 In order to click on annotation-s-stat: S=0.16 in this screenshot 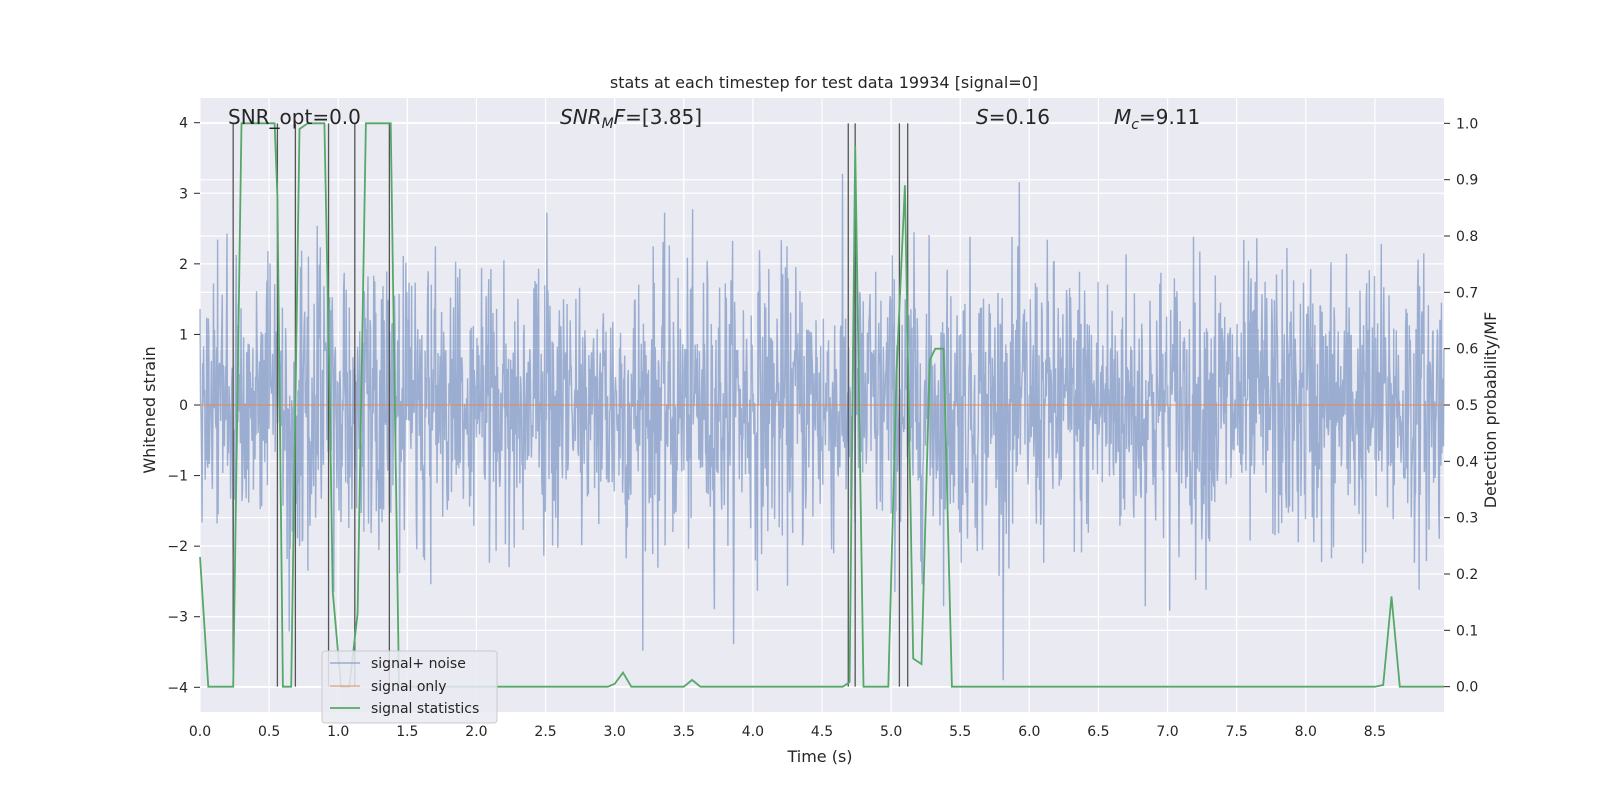, I will do `click(1013, 117)`.